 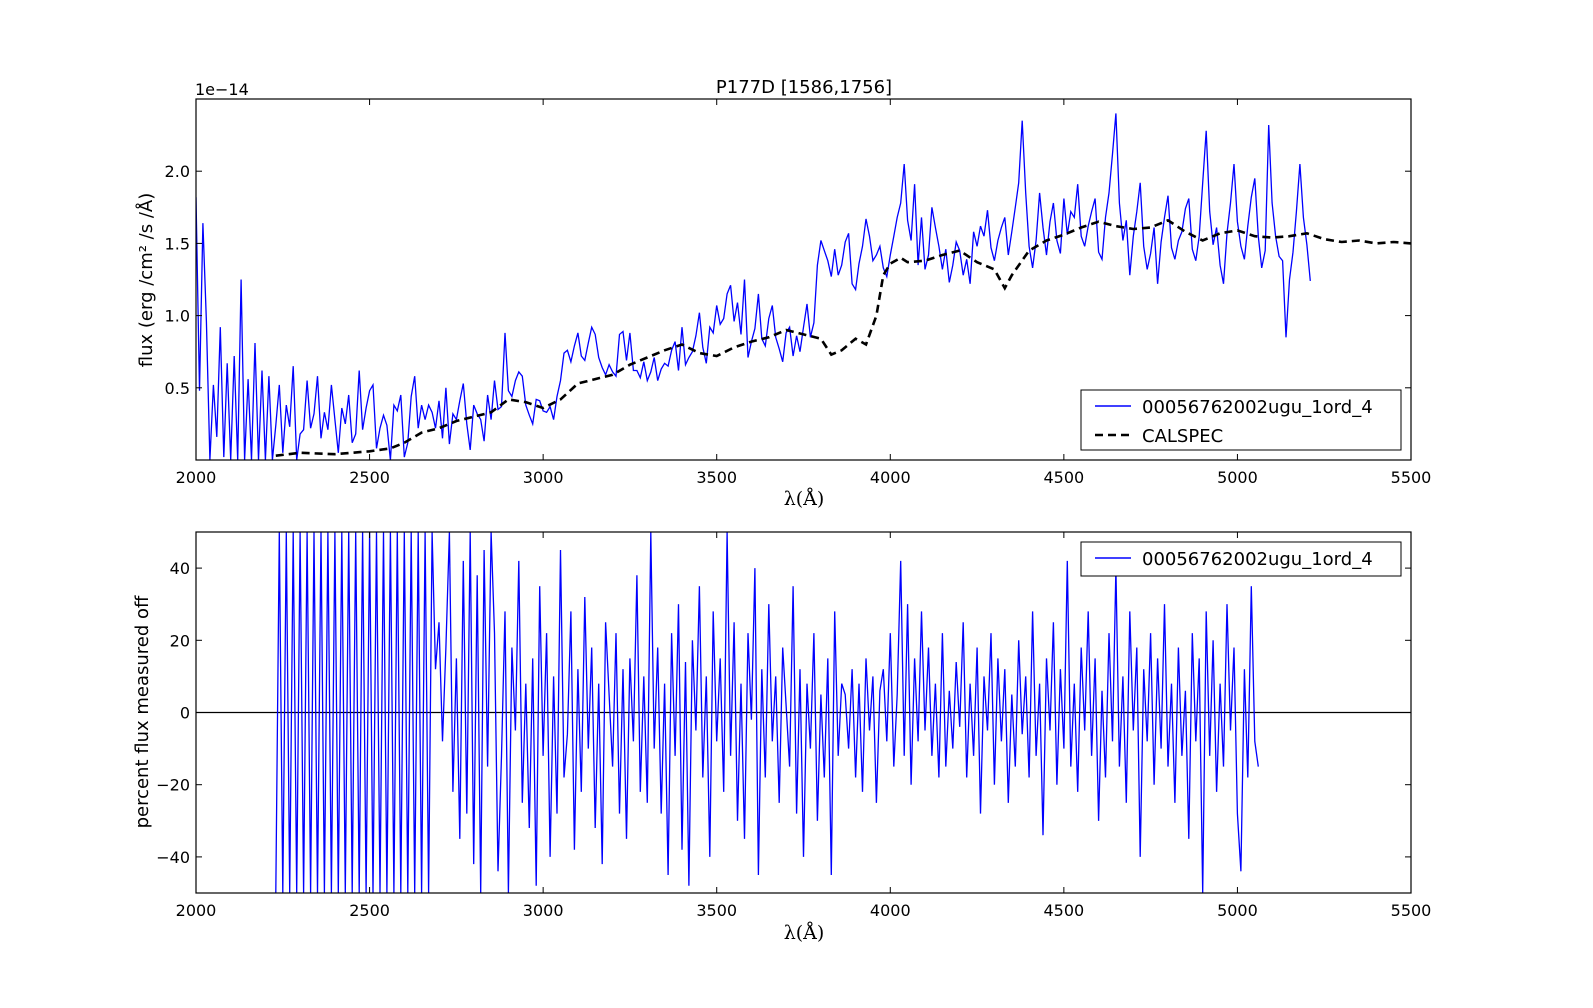 I want to click on residual-x-tick-label: 3500, so click(x=716, y=910).